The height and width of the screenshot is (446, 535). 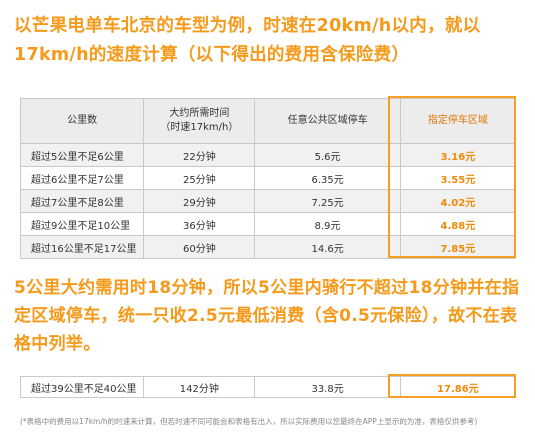 What do you see at coordinates (199, 224) in the screenshot?
I see `cell-time: 36分钟` at bounding box center [199, 224].